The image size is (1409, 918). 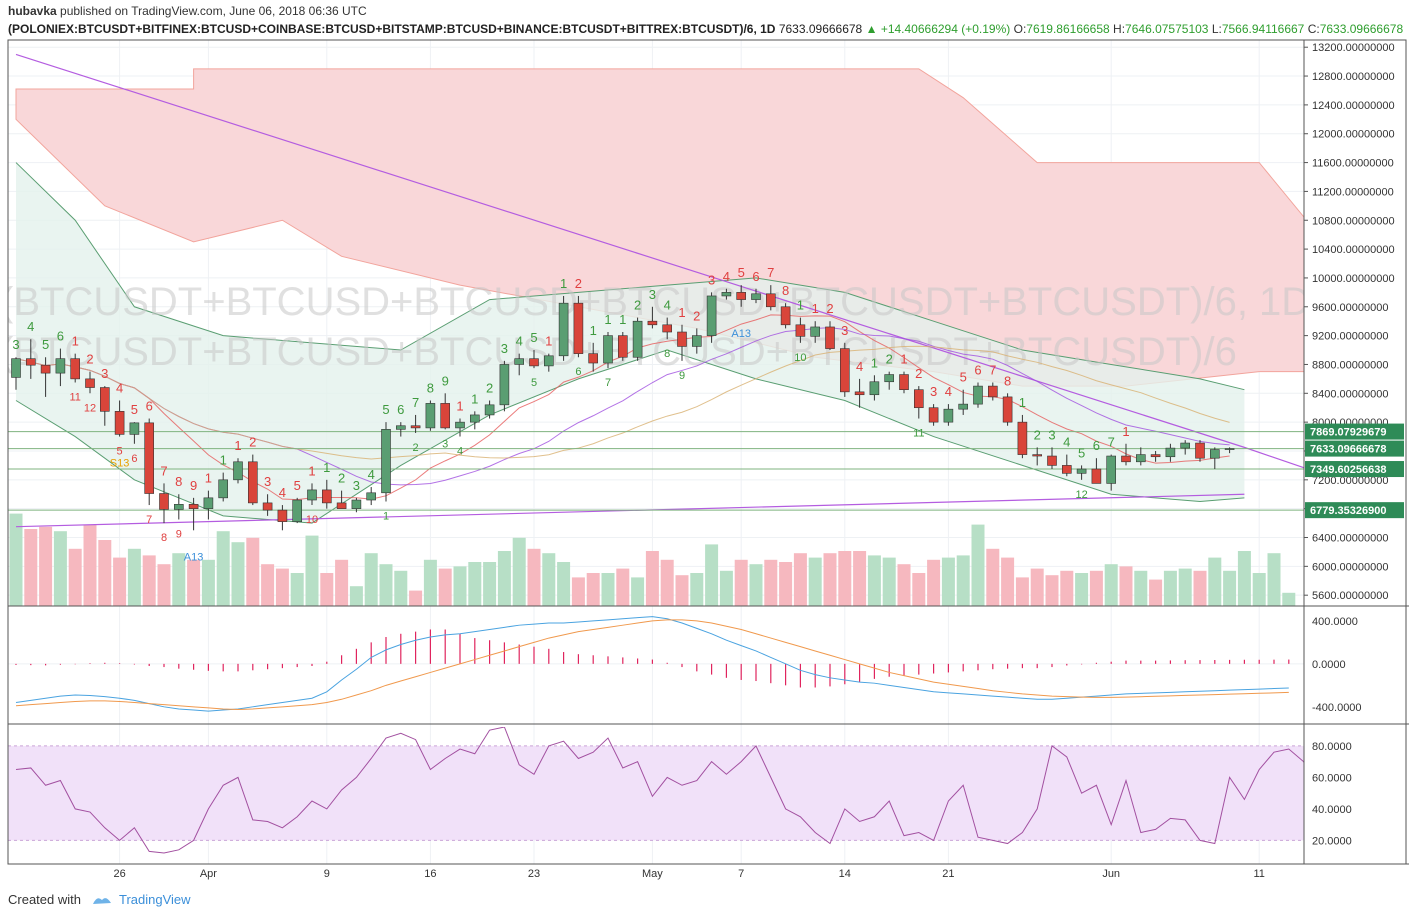 I want to click on signal-badge: S13, so click(x=120, y=464).